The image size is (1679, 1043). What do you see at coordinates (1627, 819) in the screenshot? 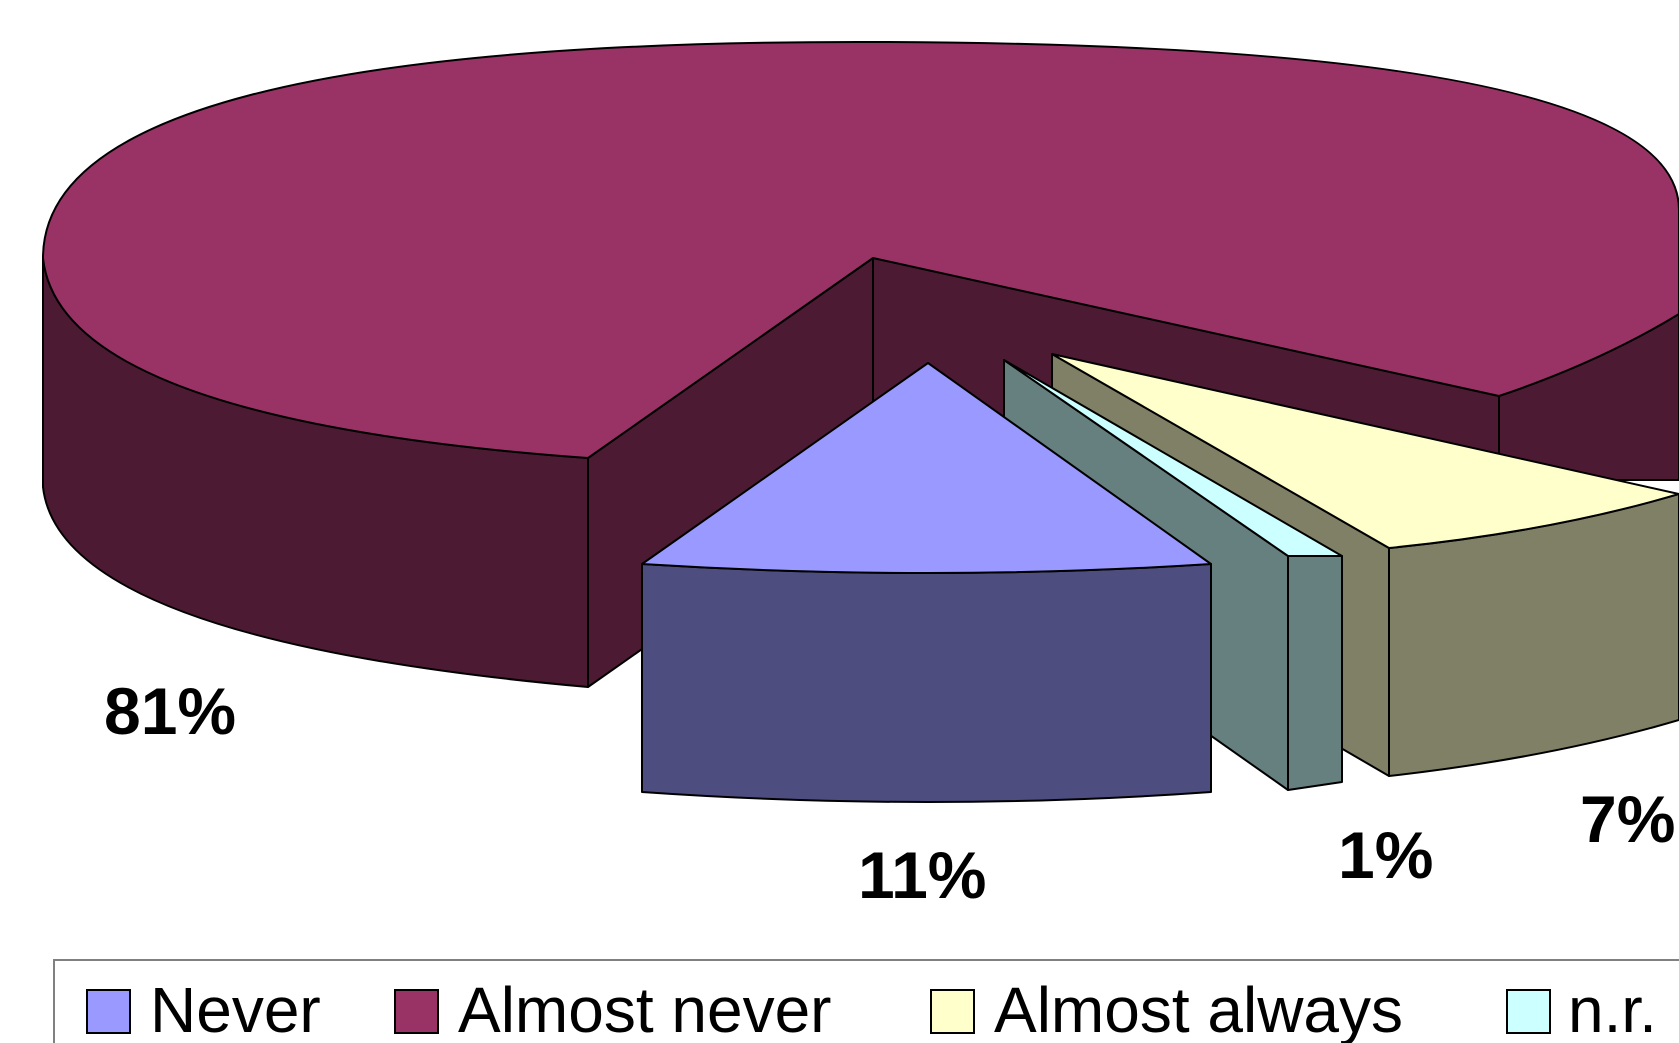
I see `data-label-almost-always: 7%` at bounding box center [1627, 819].